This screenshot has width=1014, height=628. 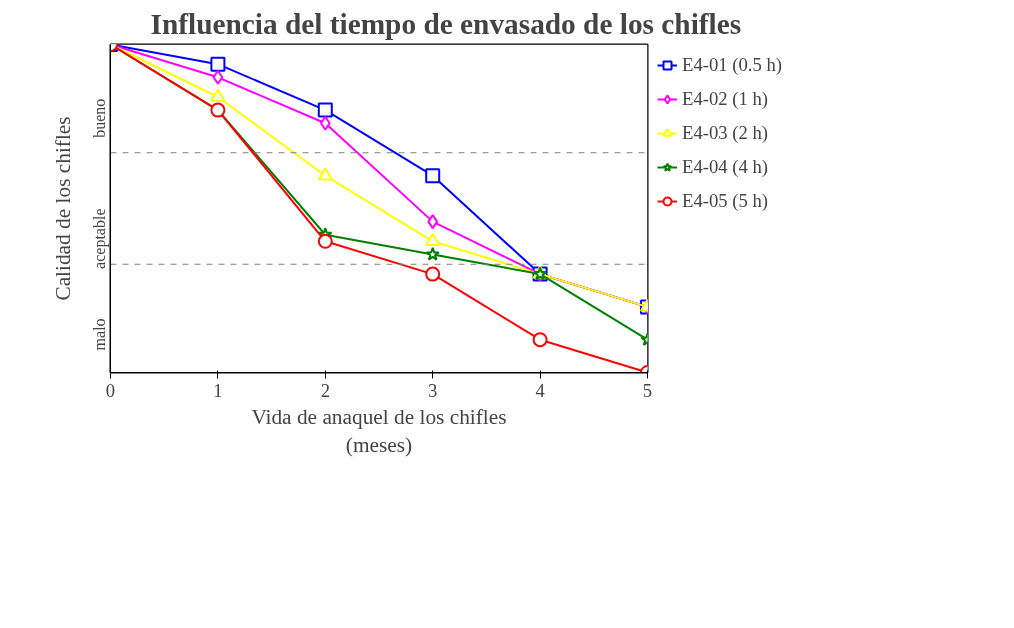 I want to click on chart-title: Influencia del tiempo de envasado de los chifles, so click(x=446, y=23).